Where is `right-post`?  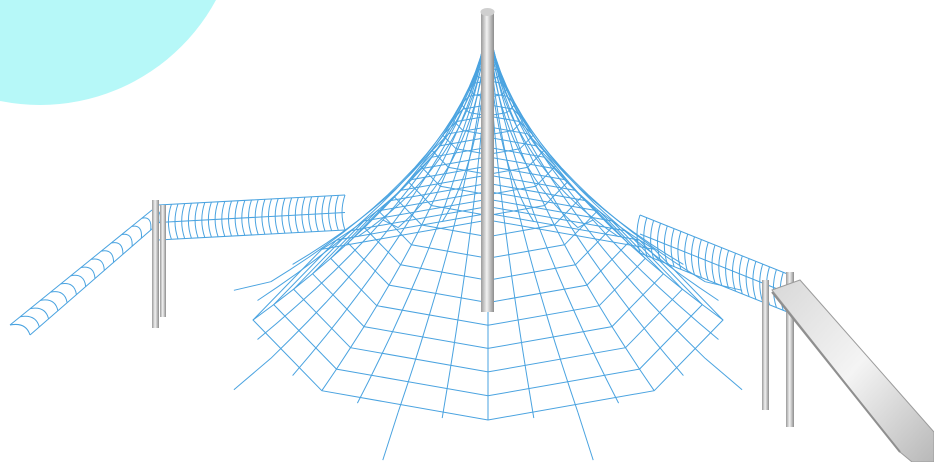
right-post is located at coordinates (765, 345).